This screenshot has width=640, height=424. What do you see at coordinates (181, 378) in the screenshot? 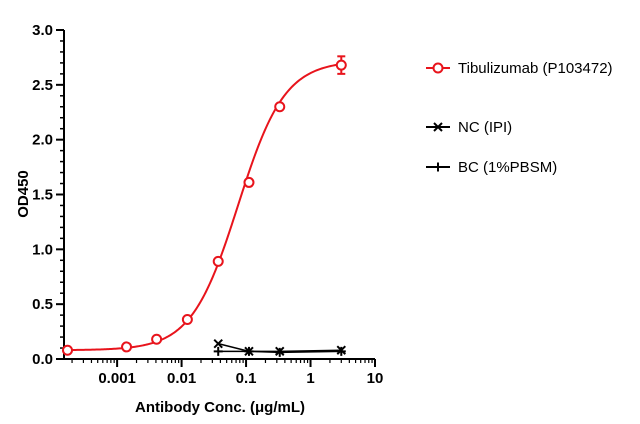
I see `x-tick-label: 0.01` at bounding box center [181, 378].